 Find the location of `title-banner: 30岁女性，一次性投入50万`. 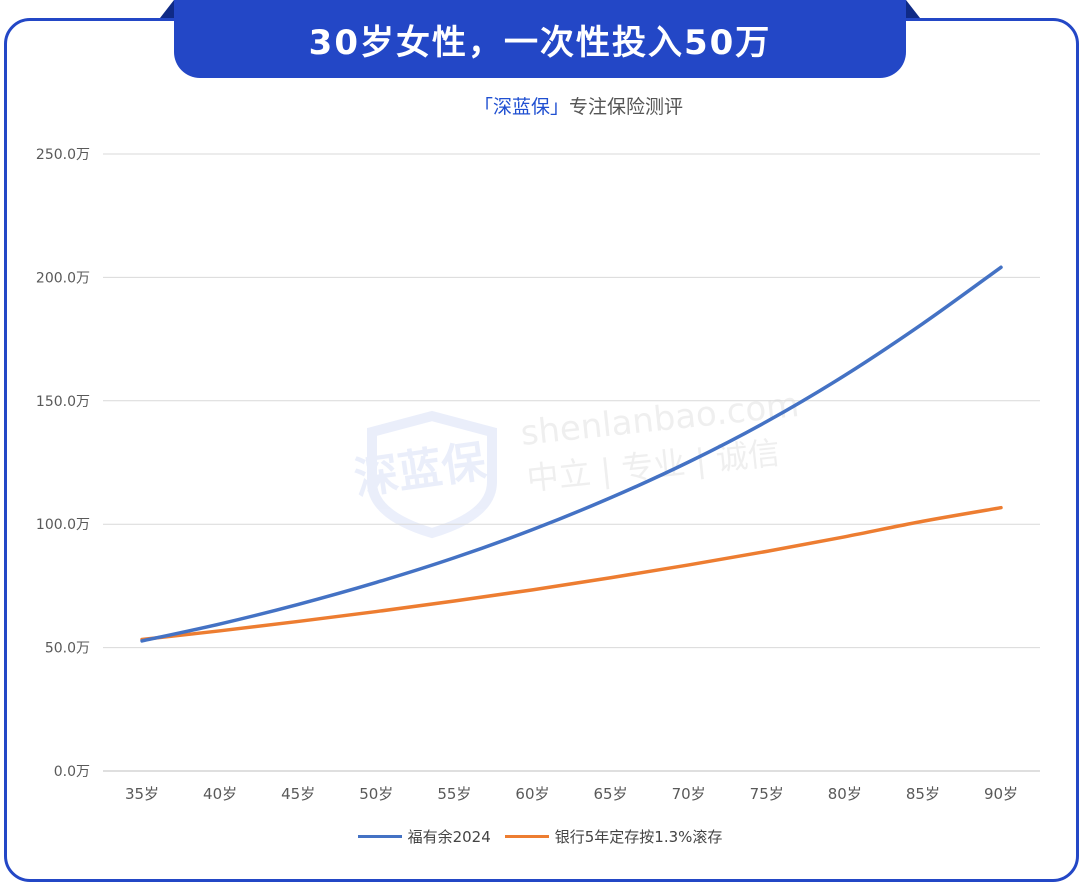

title-banner: 30岁女性，一次性投入50万 is located at coordinates (540, 39).